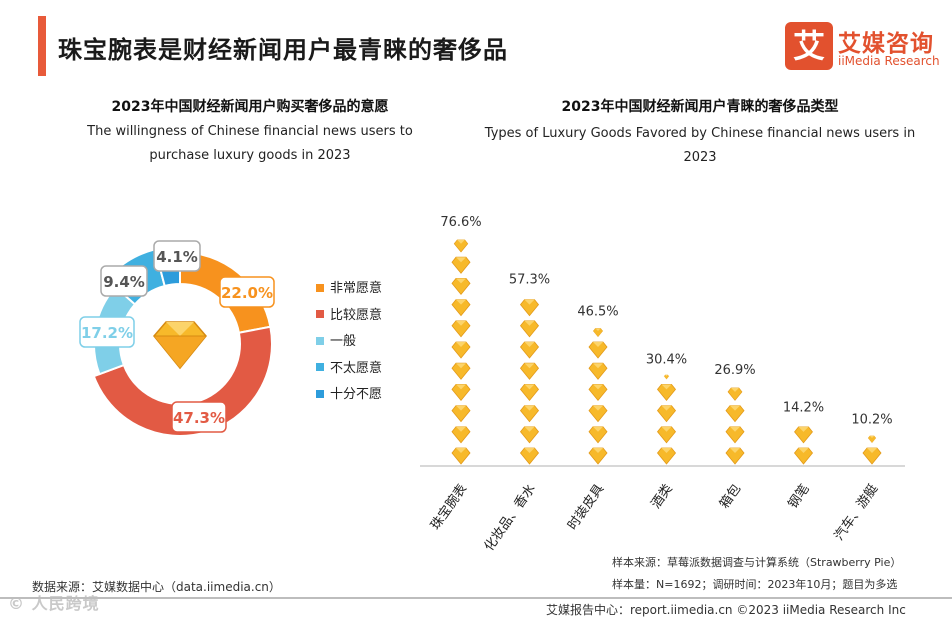 This screenshot has height=618, width=952. I want to click on bar-value-label-1: 57.3%, so click(529, 279).